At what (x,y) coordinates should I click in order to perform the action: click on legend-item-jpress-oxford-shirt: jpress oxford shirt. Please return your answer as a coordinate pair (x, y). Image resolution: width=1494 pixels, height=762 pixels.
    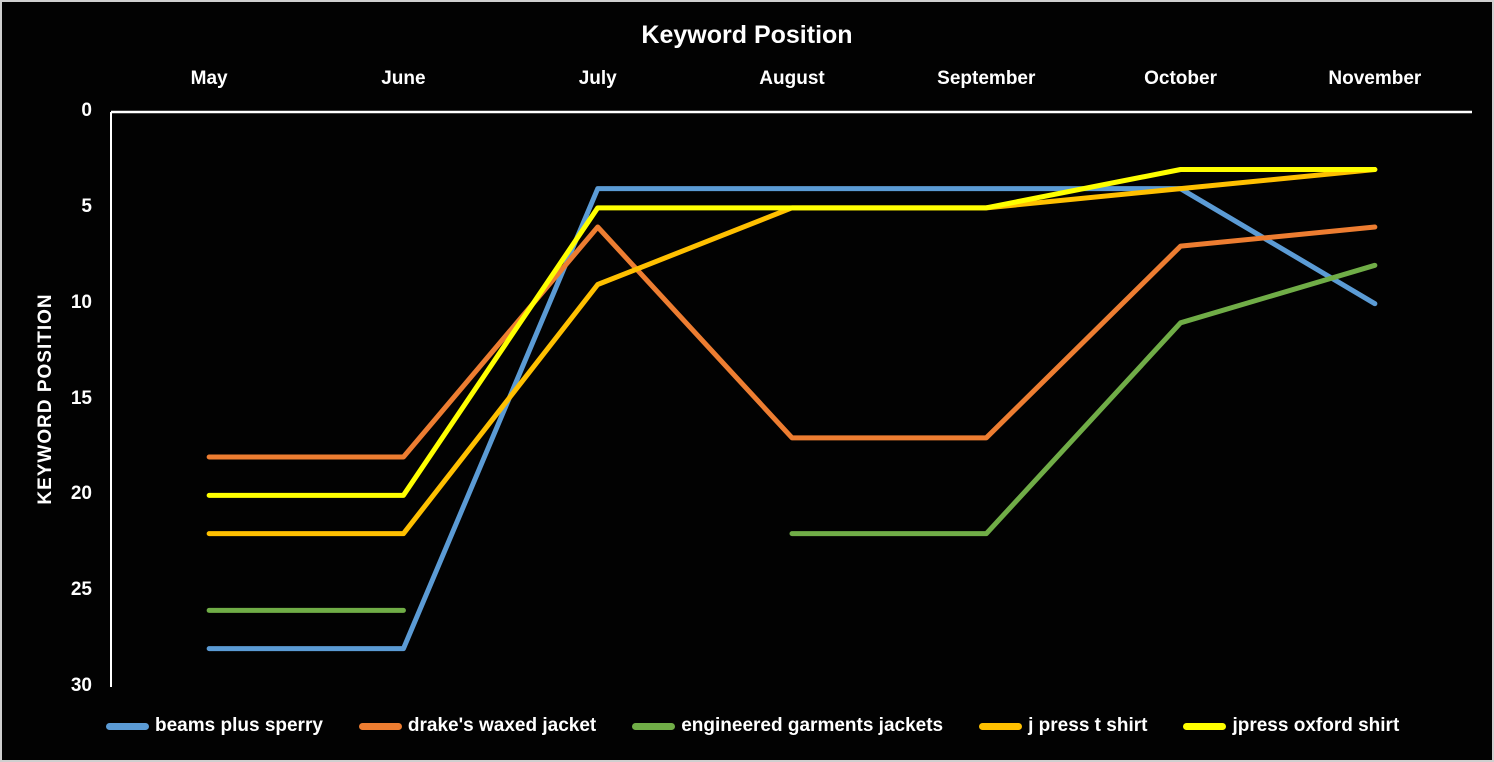
    Looking at the image, I should click on (1291, 726).